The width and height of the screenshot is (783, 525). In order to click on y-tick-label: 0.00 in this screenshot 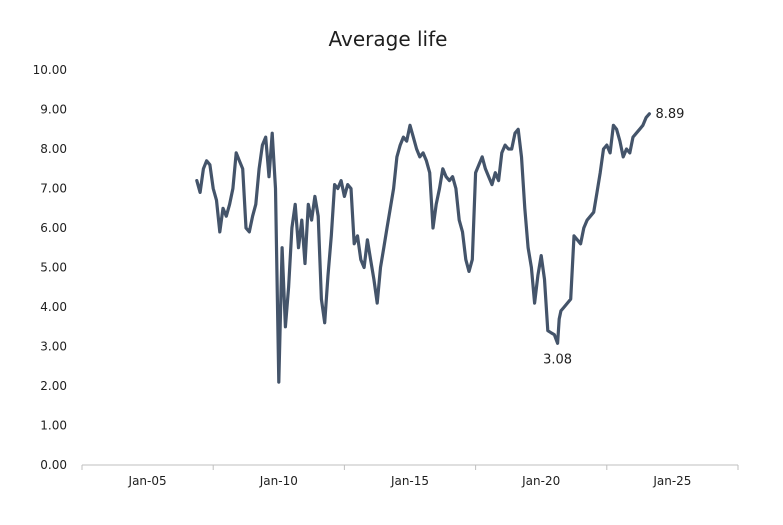, I will do `click(53, 465)`.